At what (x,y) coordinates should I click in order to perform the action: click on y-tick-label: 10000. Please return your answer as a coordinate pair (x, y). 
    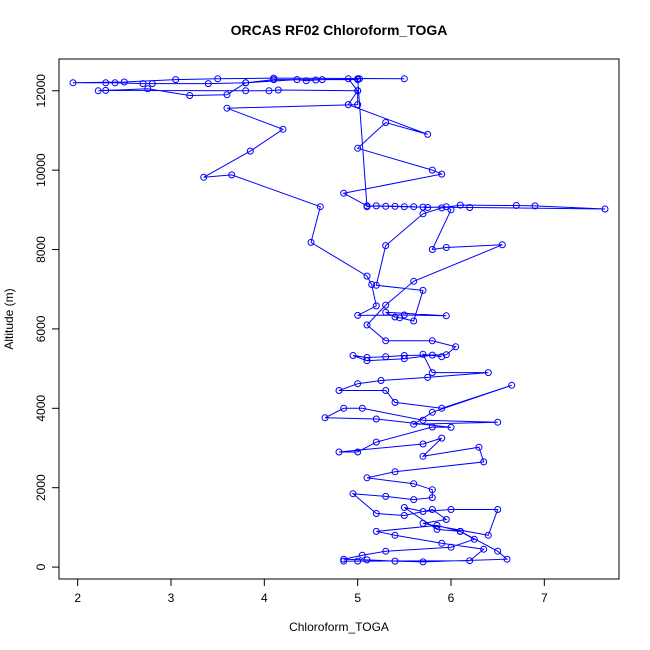
    Looking at the image, I should click on (41, 170).